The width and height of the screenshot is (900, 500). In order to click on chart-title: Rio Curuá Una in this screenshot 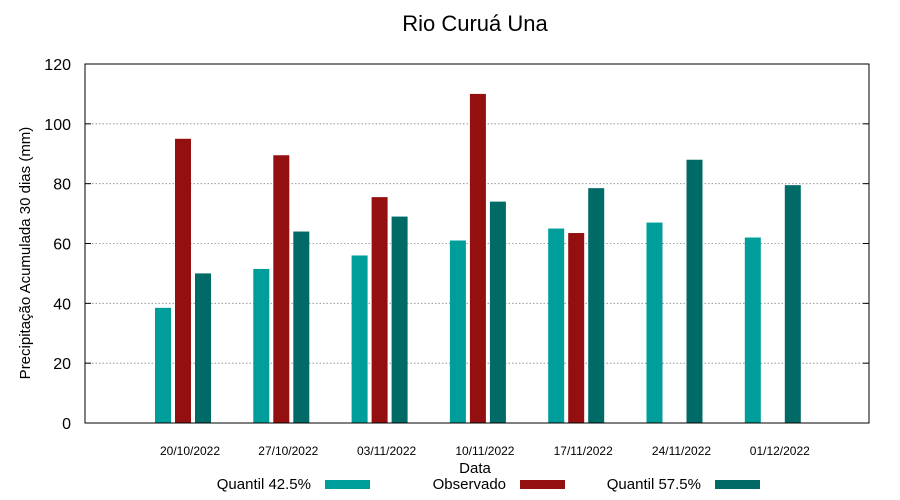, I will do `click(475, 23)`.